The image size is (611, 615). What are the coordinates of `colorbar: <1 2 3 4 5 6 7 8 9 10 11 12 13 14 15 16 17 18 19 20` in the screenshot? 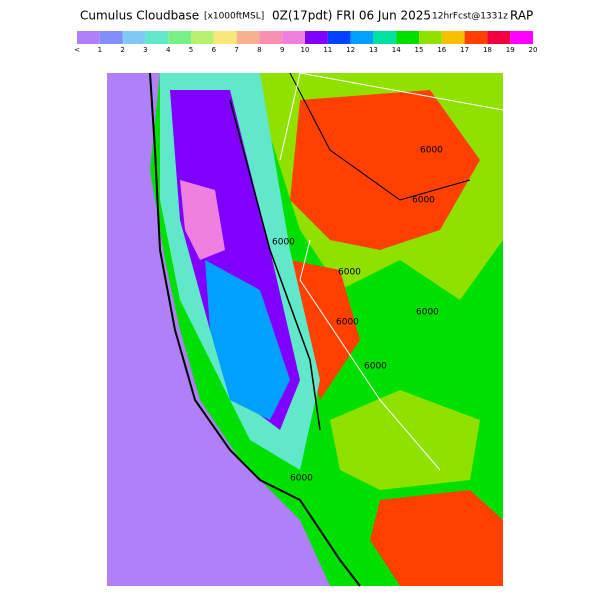 It's located at (305, 42).